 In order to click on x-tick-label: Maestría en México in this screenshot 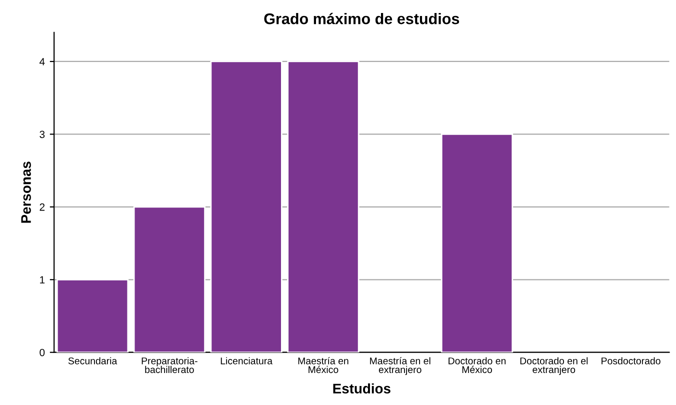, I will do `click(323, 365)`.